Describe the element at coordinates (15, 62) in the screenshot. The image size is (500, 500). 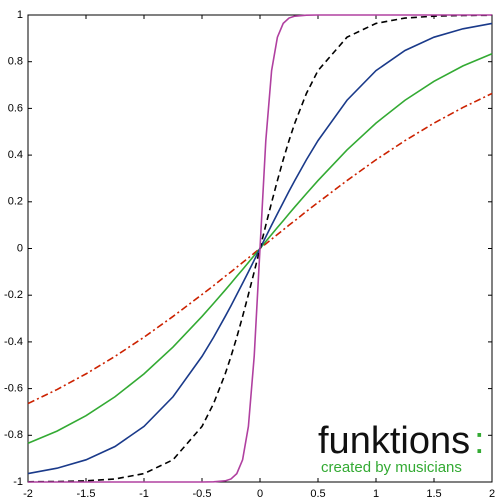
I see `y-tick-label: 0.8` at that location.